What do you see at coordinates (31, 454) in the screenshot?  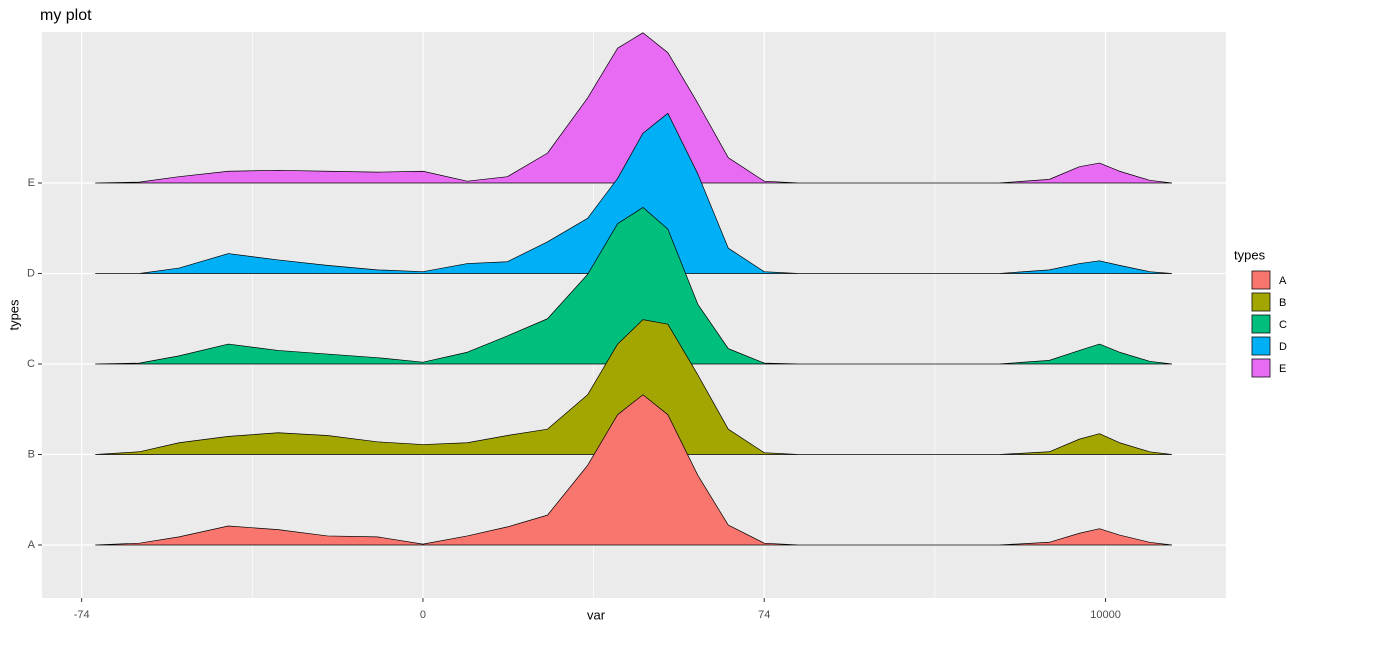 I see `y-tick-label: B` at bounding box center [31, 454].